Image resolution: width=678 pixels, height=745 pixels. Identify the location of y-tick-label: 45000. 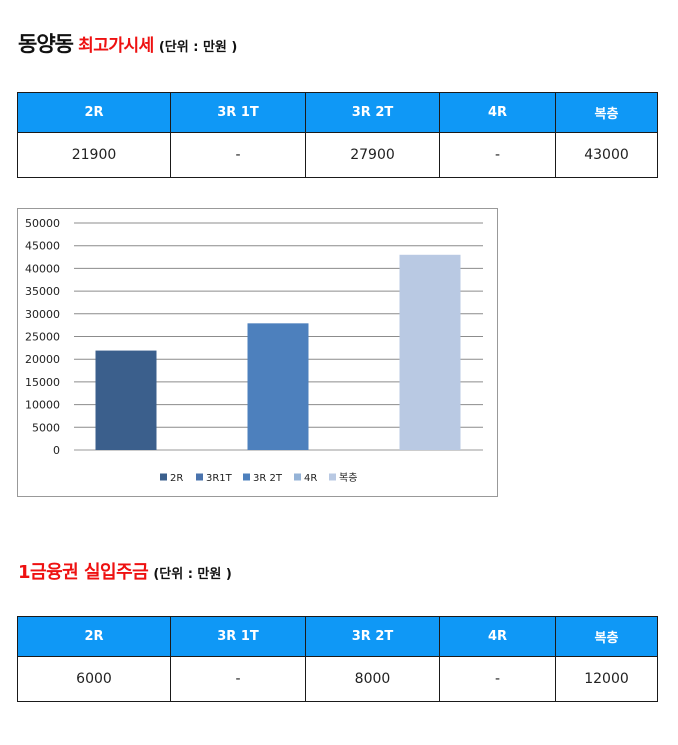
(42, 246).